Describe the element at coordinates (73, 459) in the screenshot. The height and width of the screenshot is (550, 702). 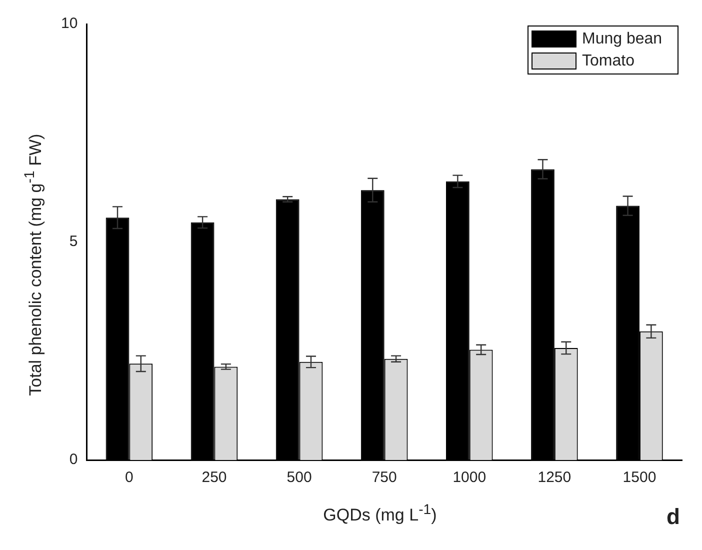
I see `y-tick-label: 0` at that location.